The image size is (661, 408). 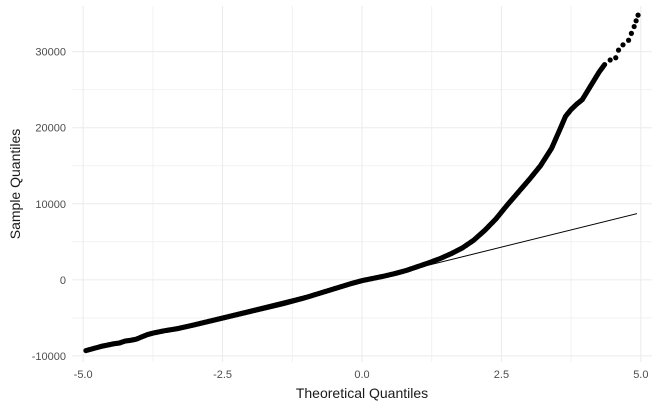 I want to click on y-tick-label: 10000, so click(x=50, y=205).